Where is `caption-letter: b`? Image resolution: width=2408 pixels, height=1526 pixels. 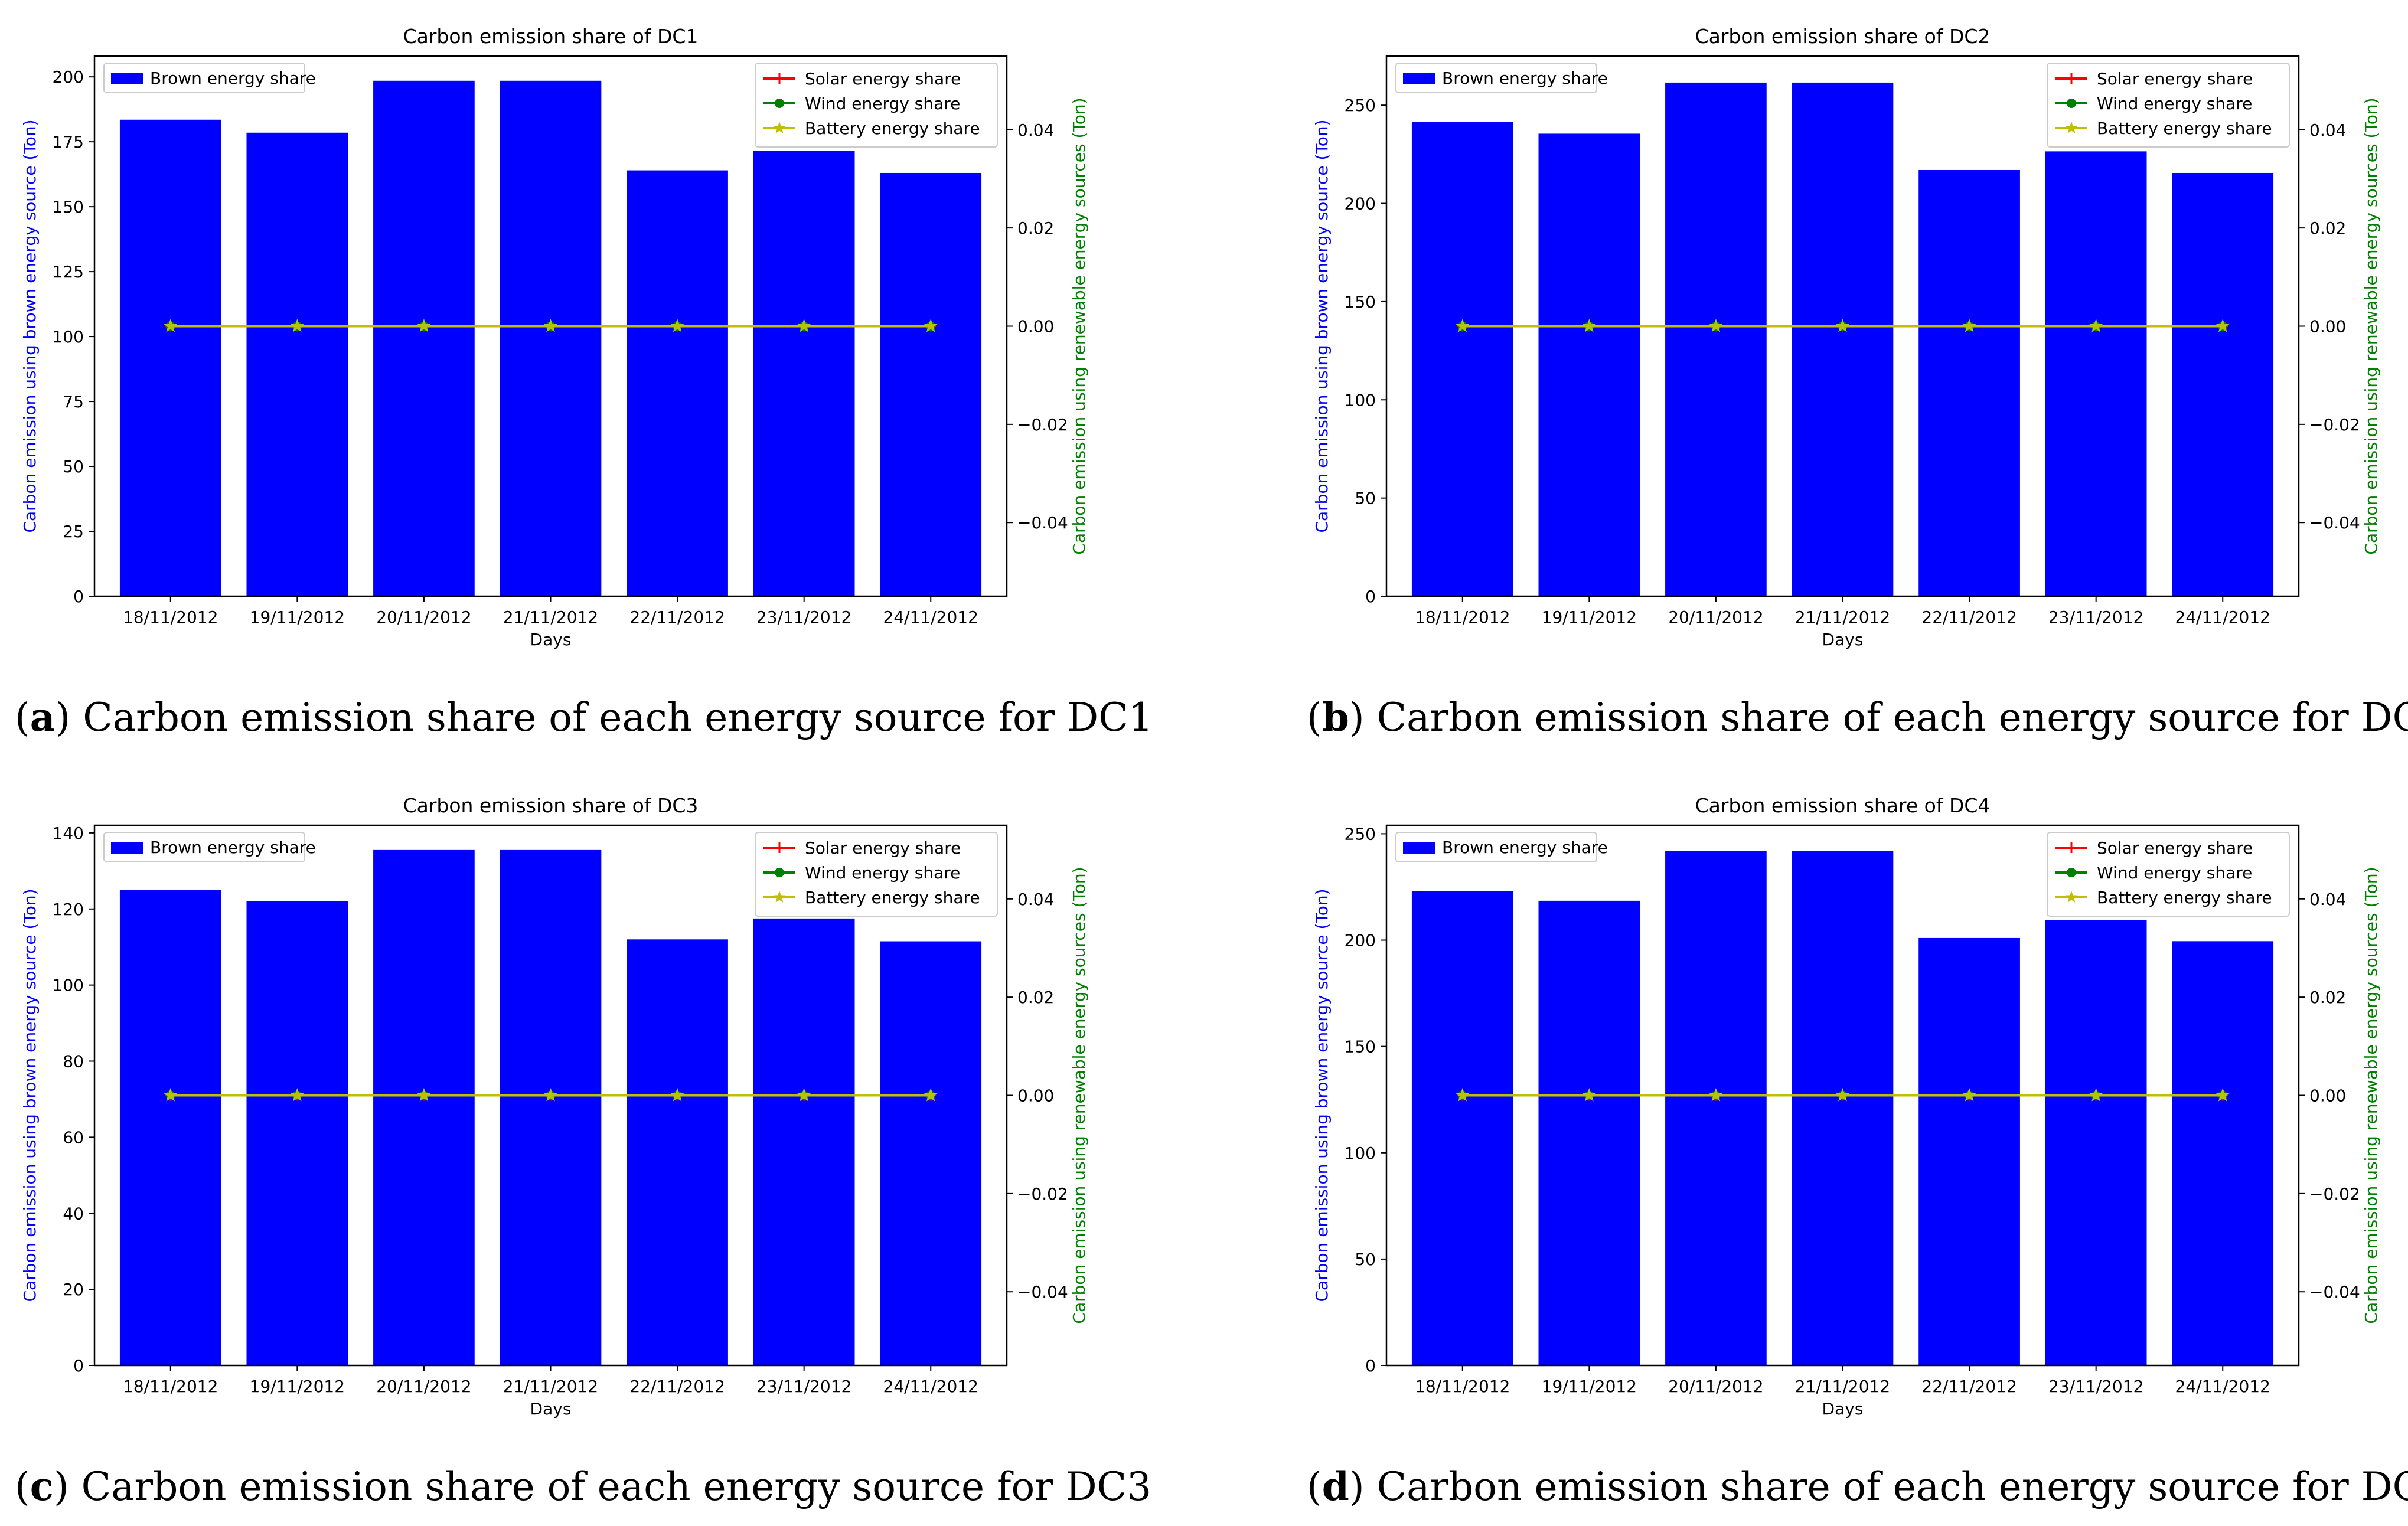 caption-letter: b is located at coordinates (1335, 717).